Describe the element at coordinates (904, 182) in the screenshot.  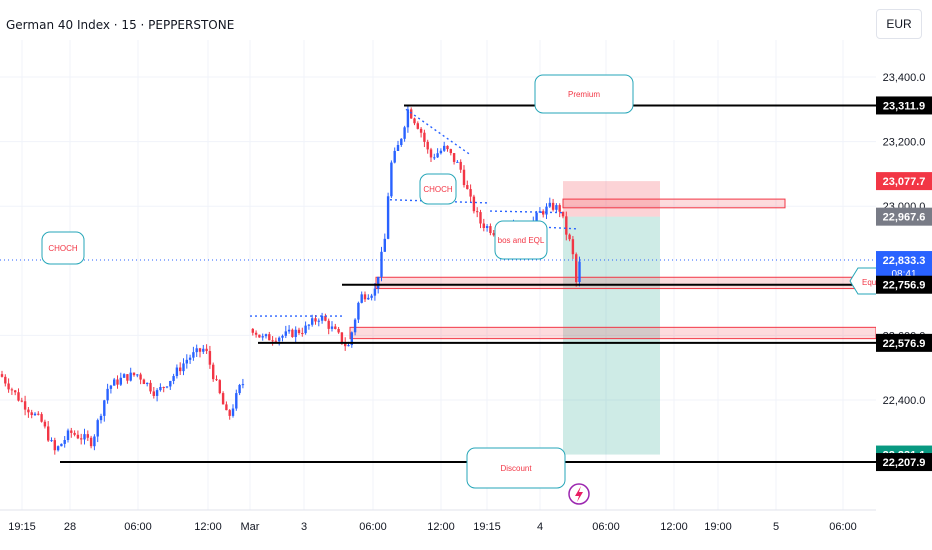
I see `price-tag-label: 23,077.7` at that location.